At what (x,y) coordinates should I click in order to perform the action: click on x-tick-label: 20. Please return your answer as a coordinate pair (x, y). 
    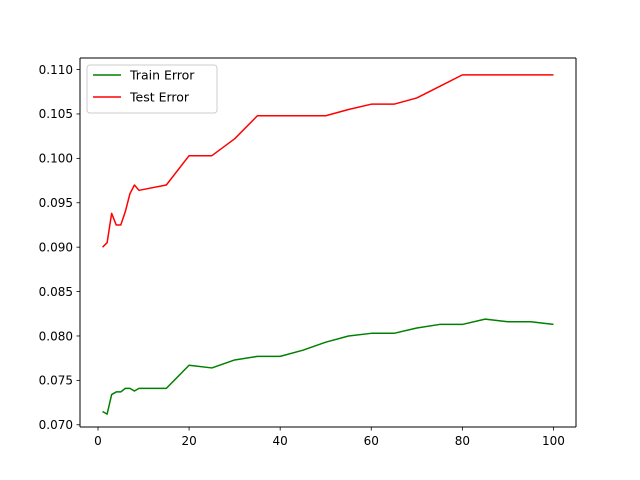
    Looking at the image, I should click on (188, 441).